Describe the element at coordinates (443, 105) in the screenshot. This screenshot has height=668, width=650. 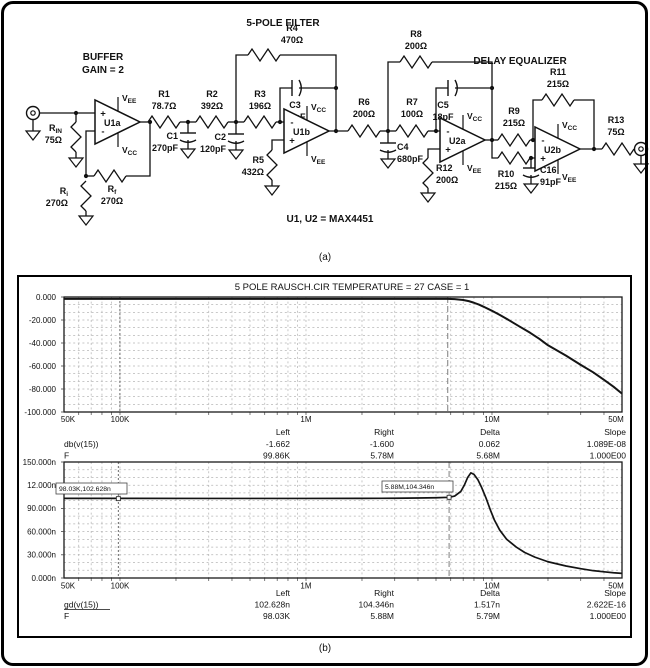
I see `component-label: C5` at that location.